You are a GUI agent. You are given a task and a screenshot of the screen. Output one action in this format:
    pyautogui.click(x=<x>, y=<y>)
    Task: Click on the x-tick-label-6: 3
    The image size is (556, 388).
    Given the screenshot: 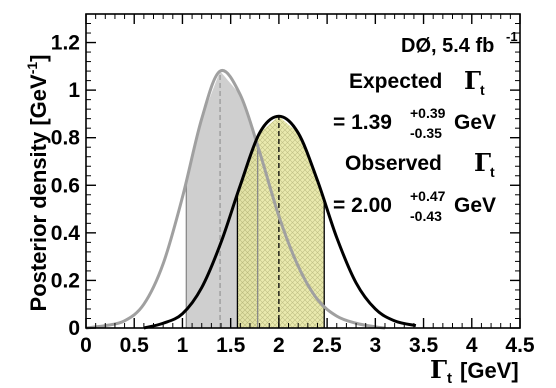 What is the action you would take?
    pyautogui.click(x=375, y=345)
    